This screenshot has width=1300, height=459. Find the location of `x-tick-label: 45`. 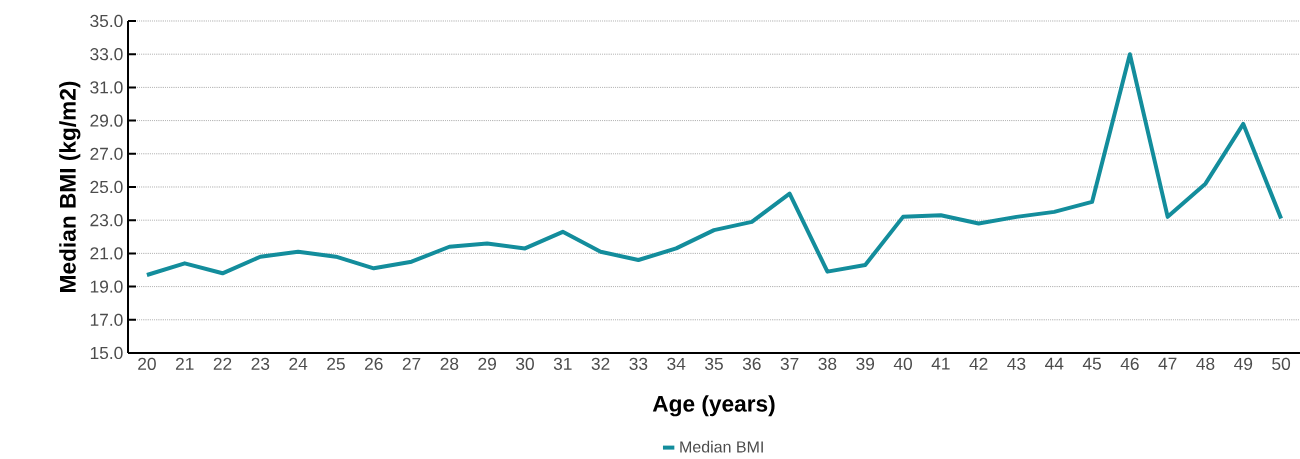

x-tick-label: 45 is located at coordinates (1091, 363).